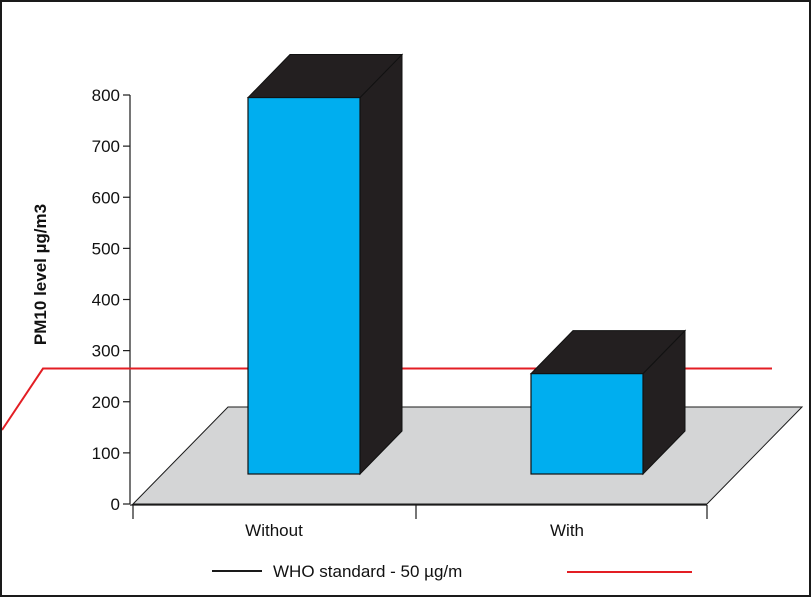  I want to click on bar-side-face, so click(381, 264).